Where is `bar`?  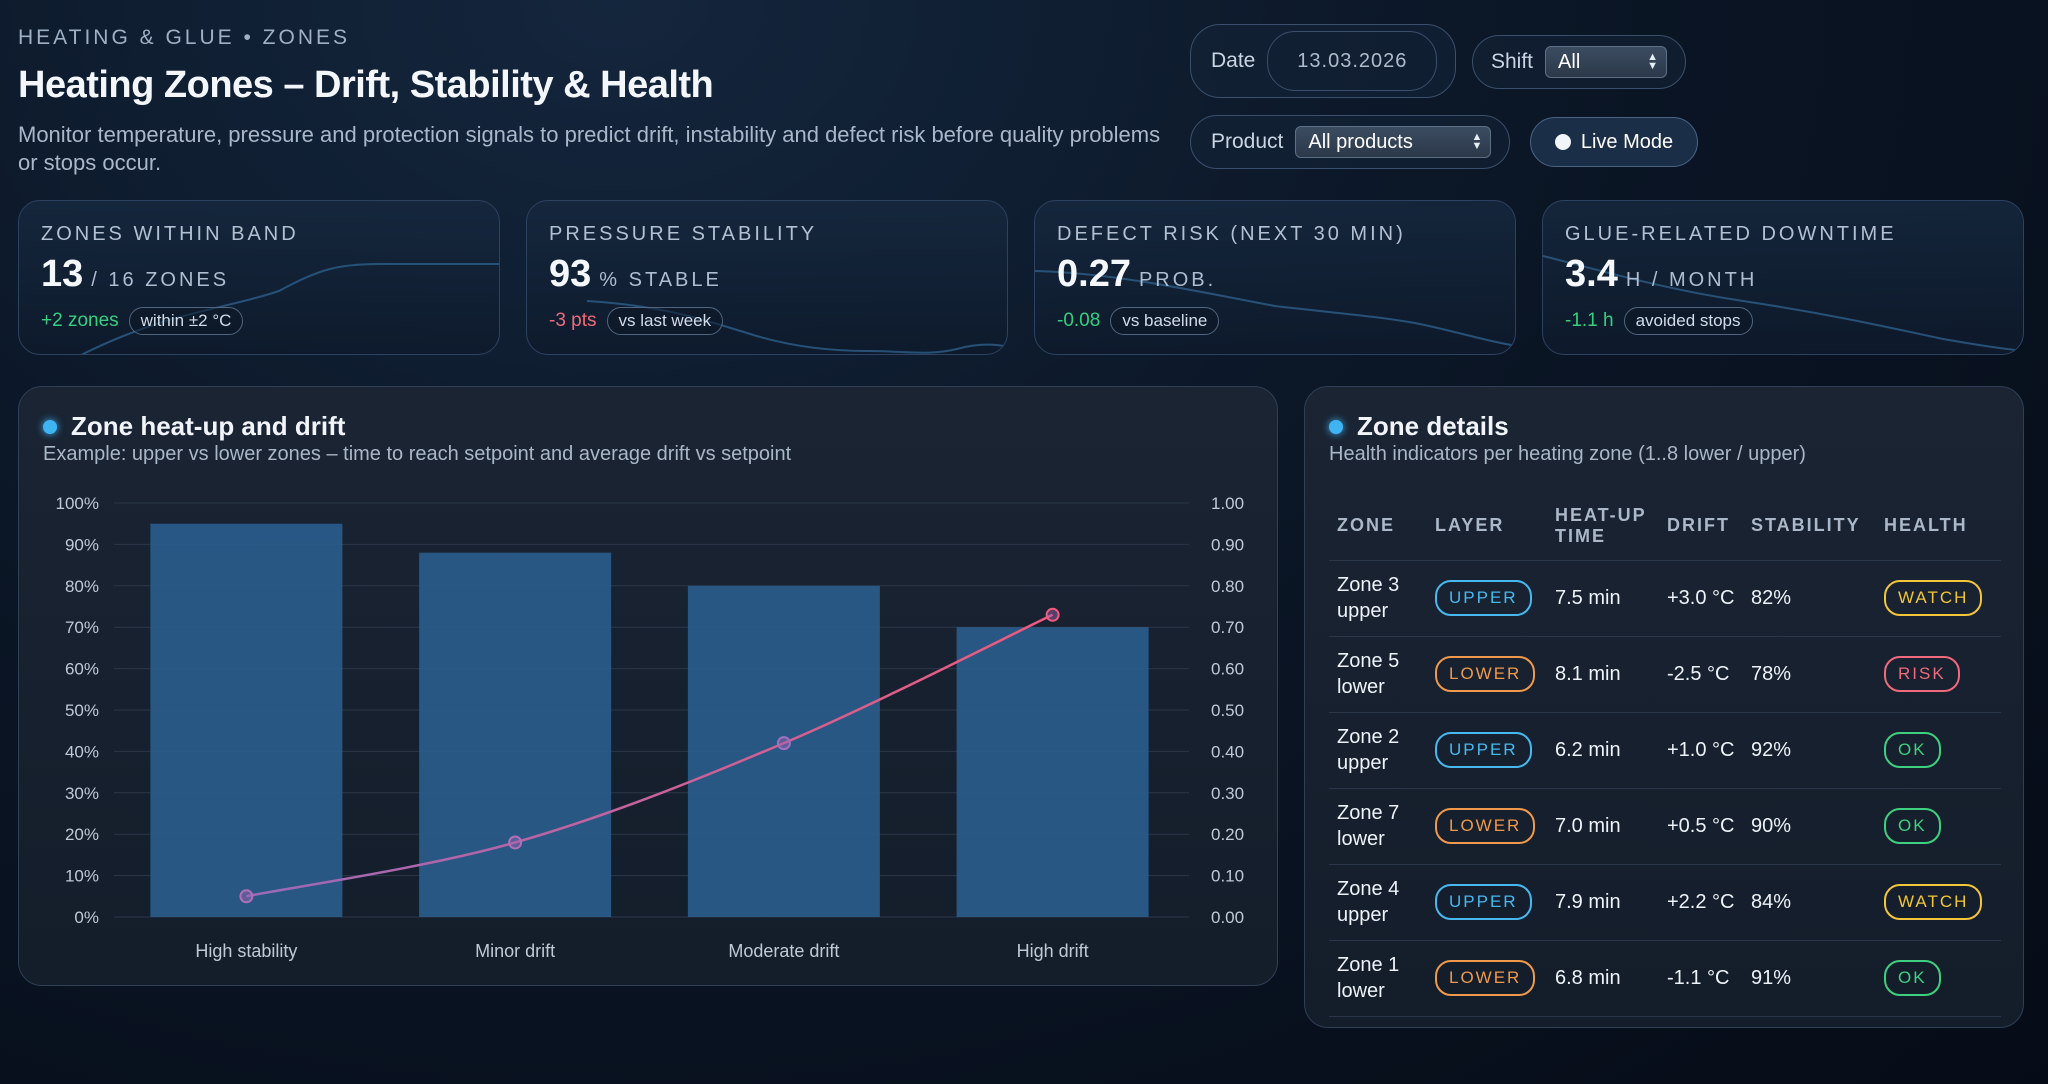
bar is located at coordinates (515, 734).